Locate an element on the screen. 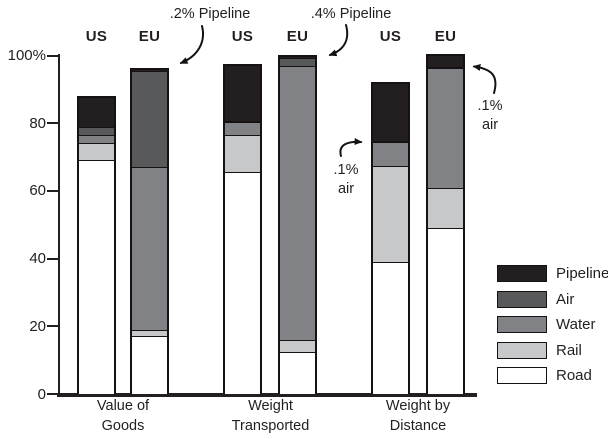  annotation-air-us-distance: .1% air is located at coordinates (346, 179).